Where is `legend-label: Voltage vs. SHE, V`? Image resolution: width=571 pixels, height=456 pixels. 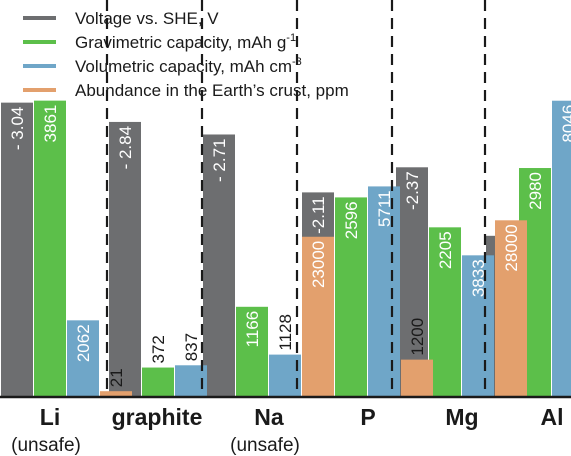 legend-label: Voltage vs. SHE, V is located at coordinates (147, 18).